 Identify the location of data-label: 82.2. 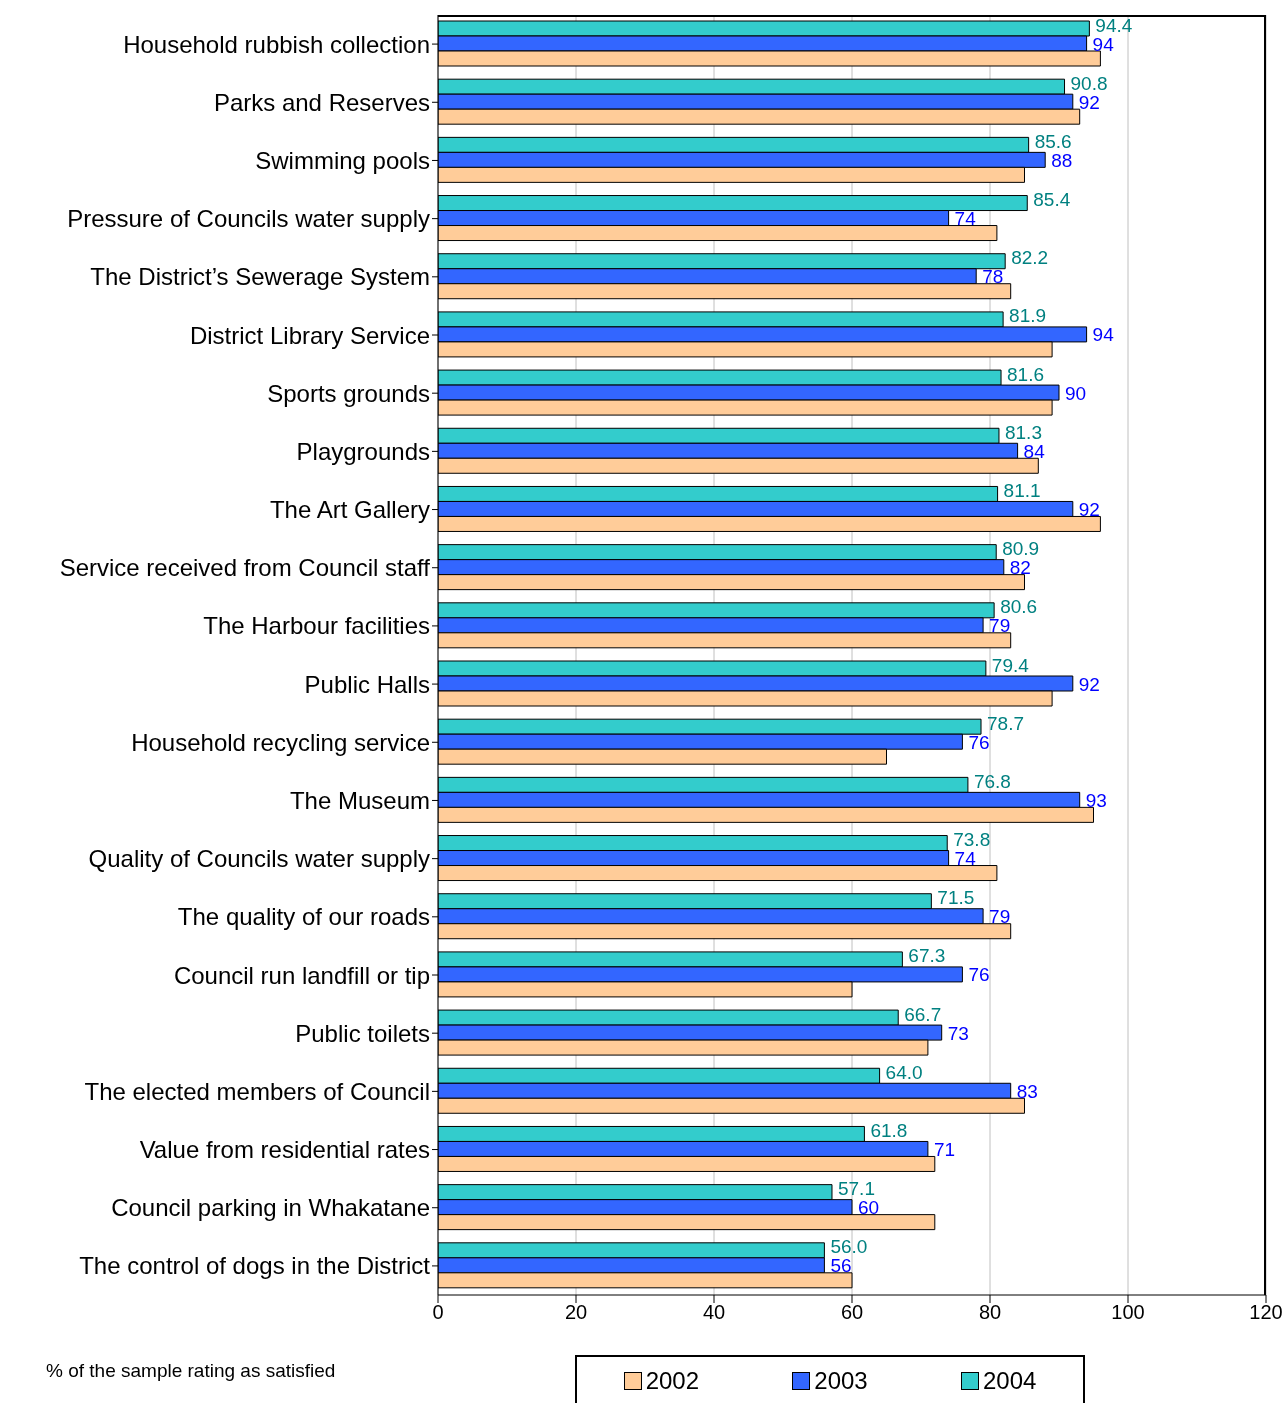
(1030, 258).